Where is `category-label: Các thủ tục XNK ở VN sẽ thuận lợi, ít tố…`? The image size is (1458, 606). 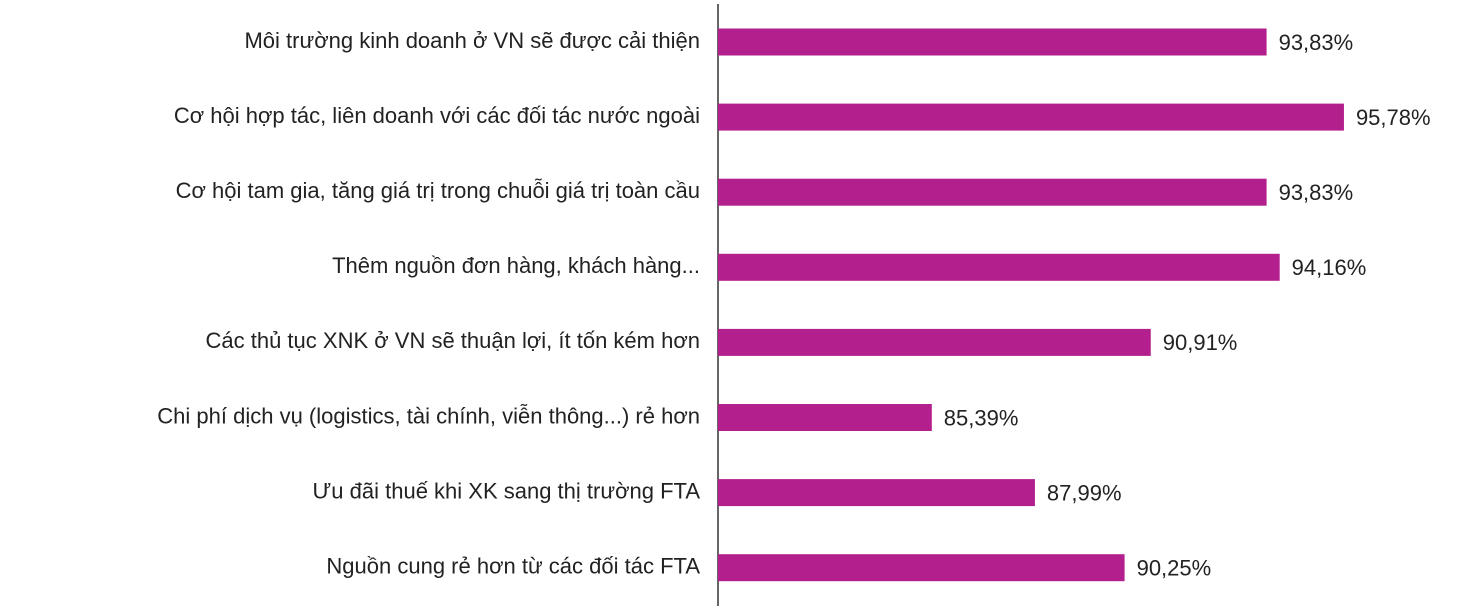
category-label: Các thủ tục XNK ở VN sẽ thuận lợi, ít tố… is located at coordinates (453, 340).